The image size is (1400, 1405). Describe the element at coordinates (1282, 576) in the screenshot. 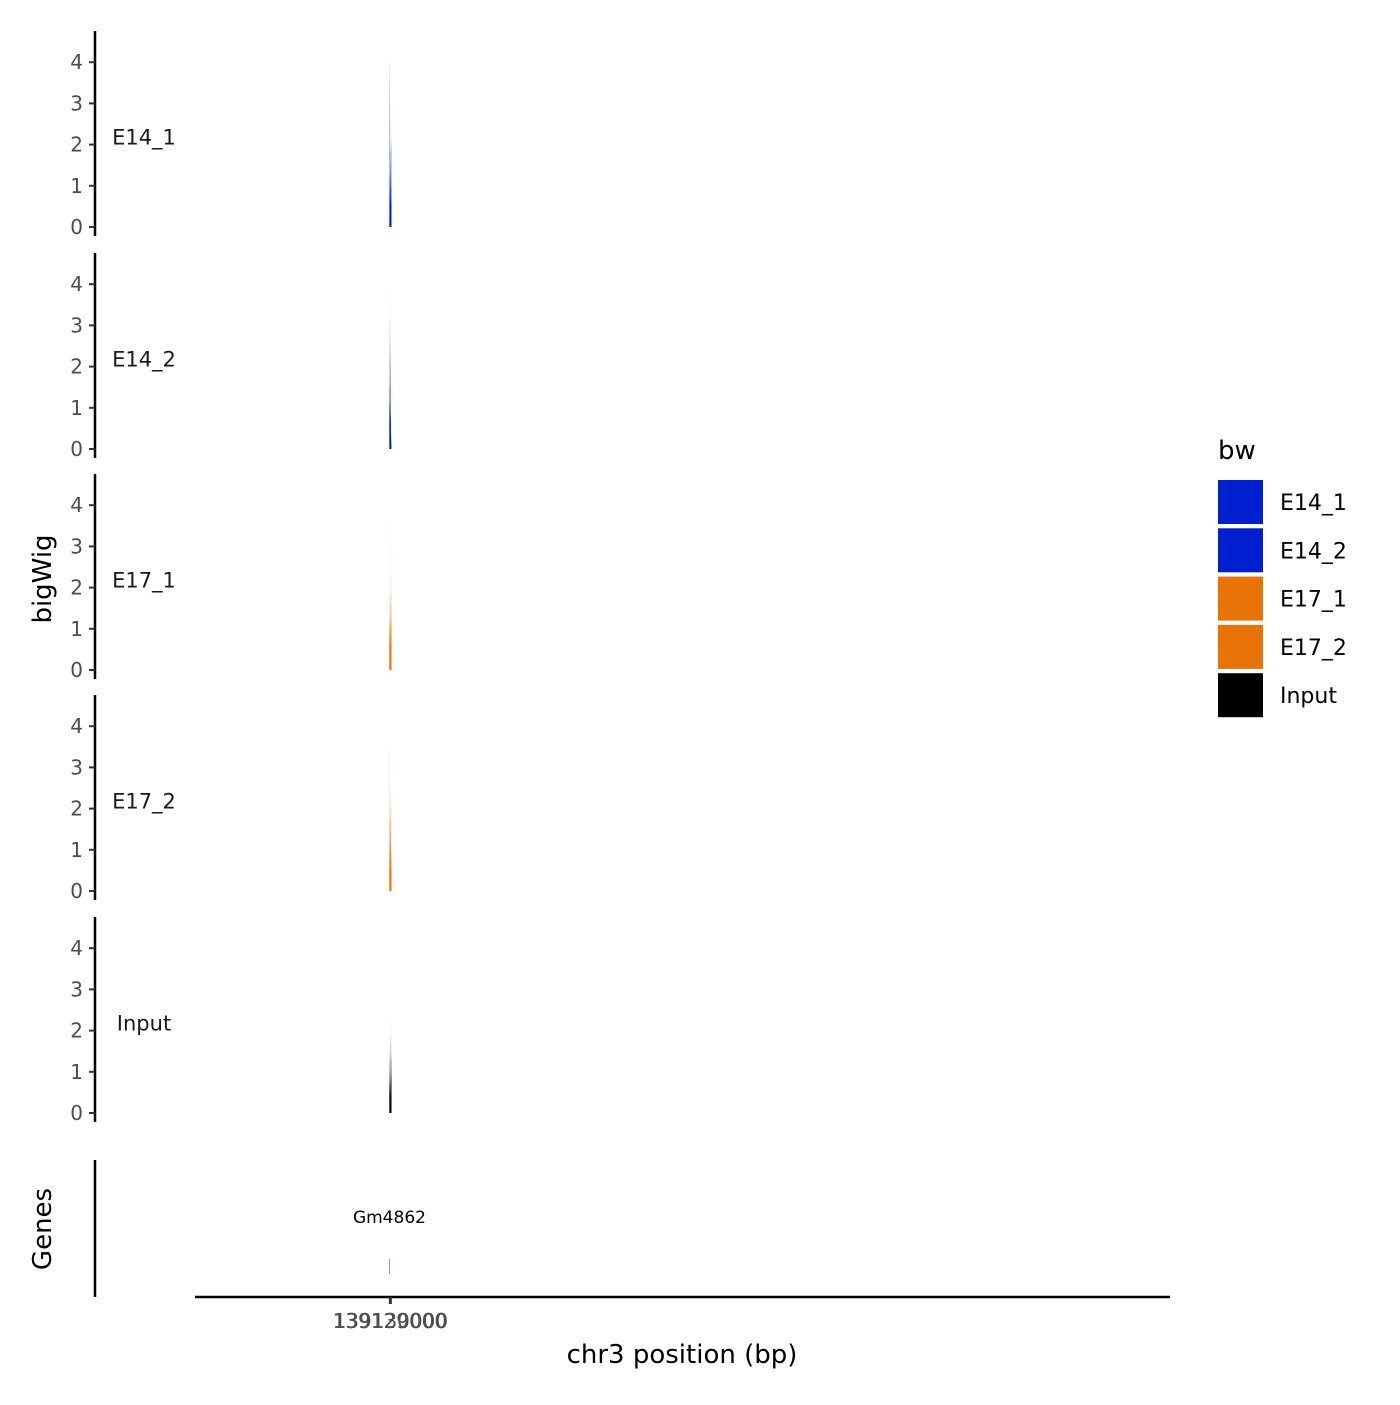

I see `legend: bw E14_1 E14_2 E17_1 E17_2 Input` at that location.